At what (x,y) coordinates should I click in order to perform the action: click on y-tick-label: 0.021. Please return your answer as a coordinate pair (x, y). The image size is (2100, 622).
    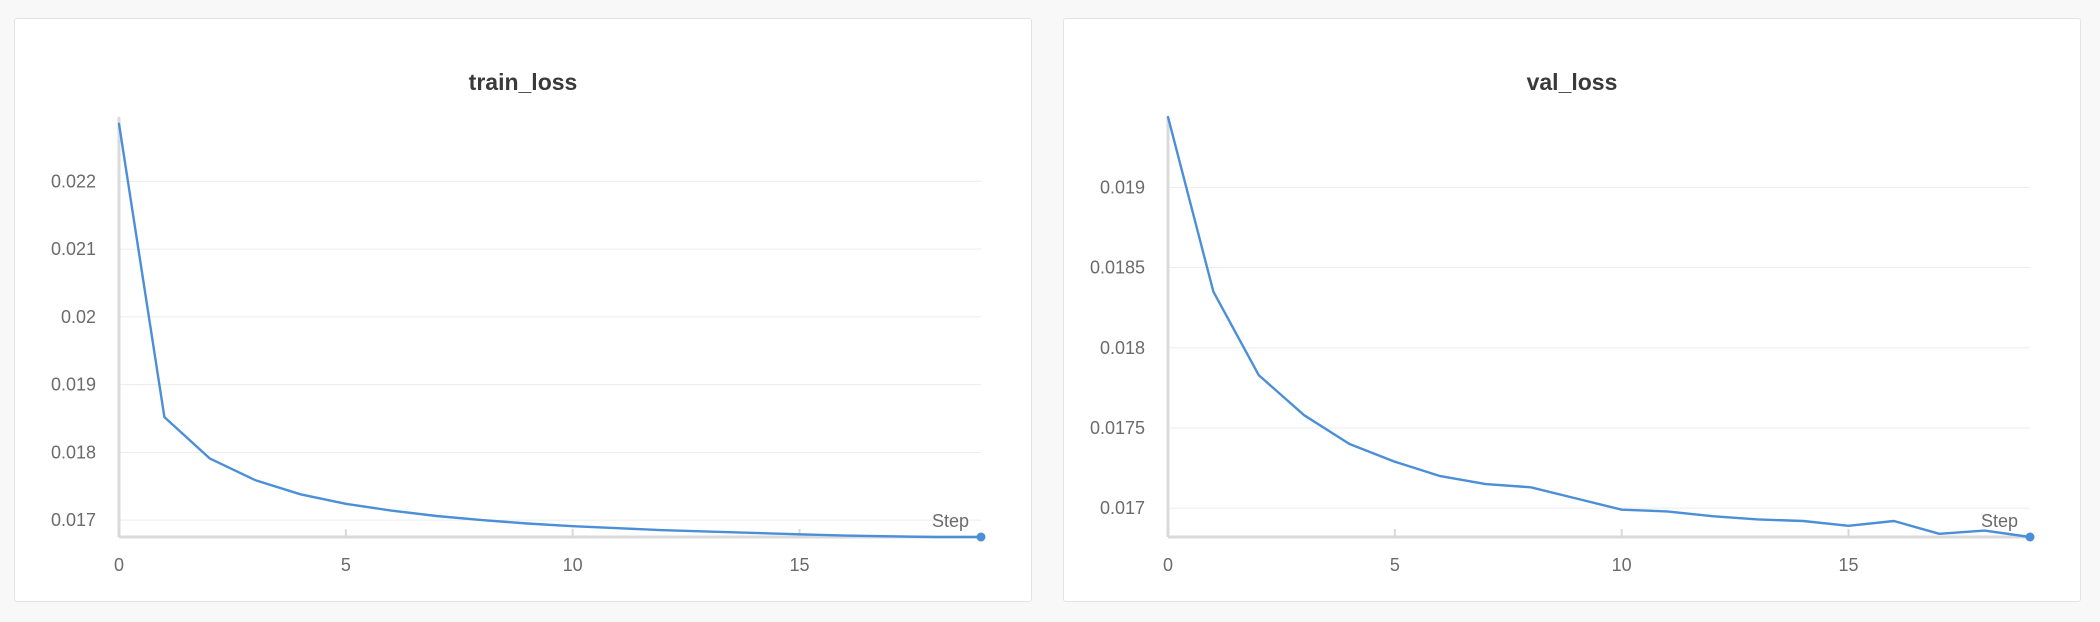
    Looking at the image, I should click on (73, 249).